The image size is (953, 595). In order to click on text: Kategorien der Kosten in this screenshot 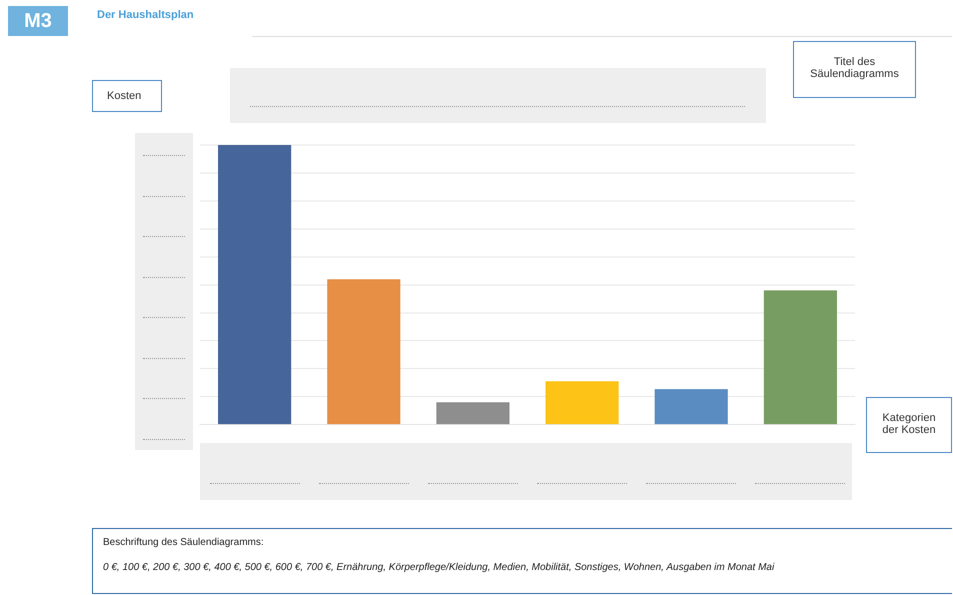, I will do `click(909, 425)`.